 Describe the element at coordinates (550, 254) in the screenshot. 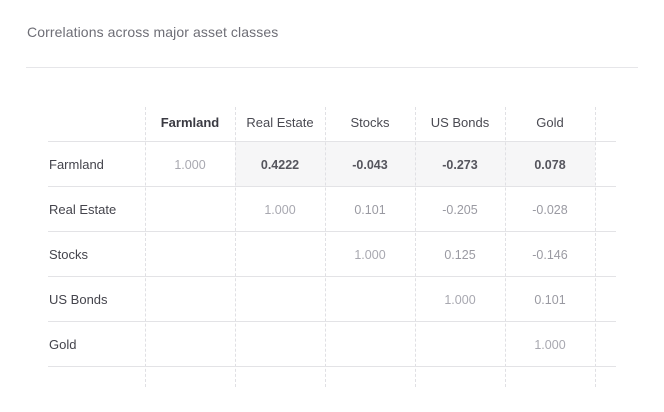

I see `table-cell: -0.146` at that location.